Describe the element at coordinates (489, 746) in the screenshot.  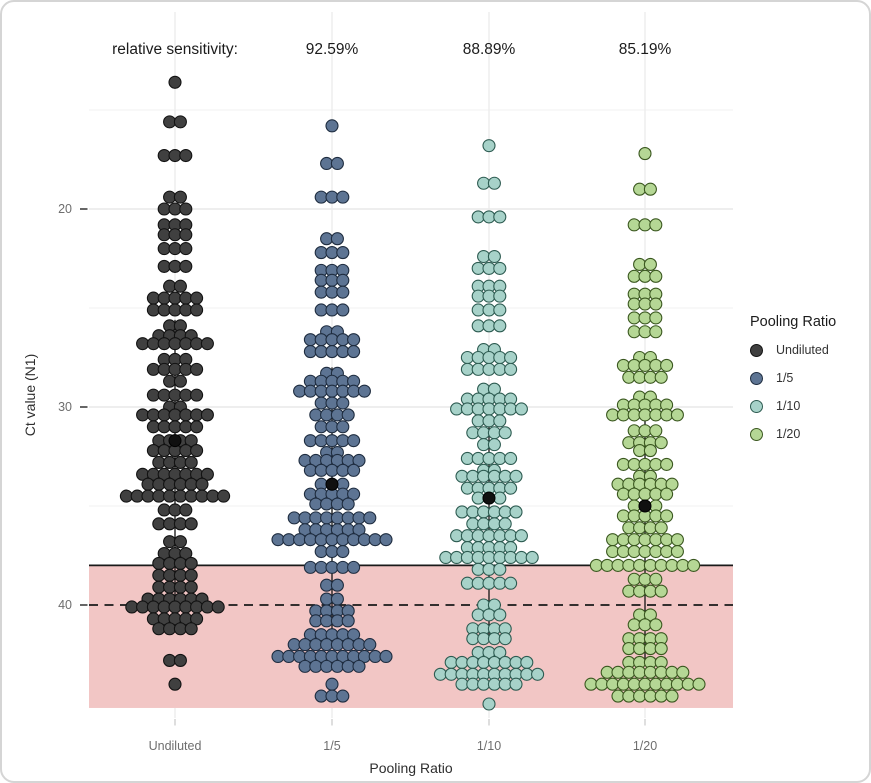
I see `x-tick-label-1-10: 1/10` at that location.